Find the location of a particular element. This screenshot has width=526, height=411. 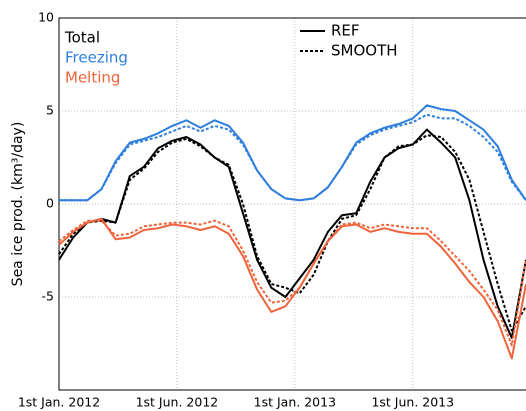

legend-label: REF is located at coordinates (345, 31).